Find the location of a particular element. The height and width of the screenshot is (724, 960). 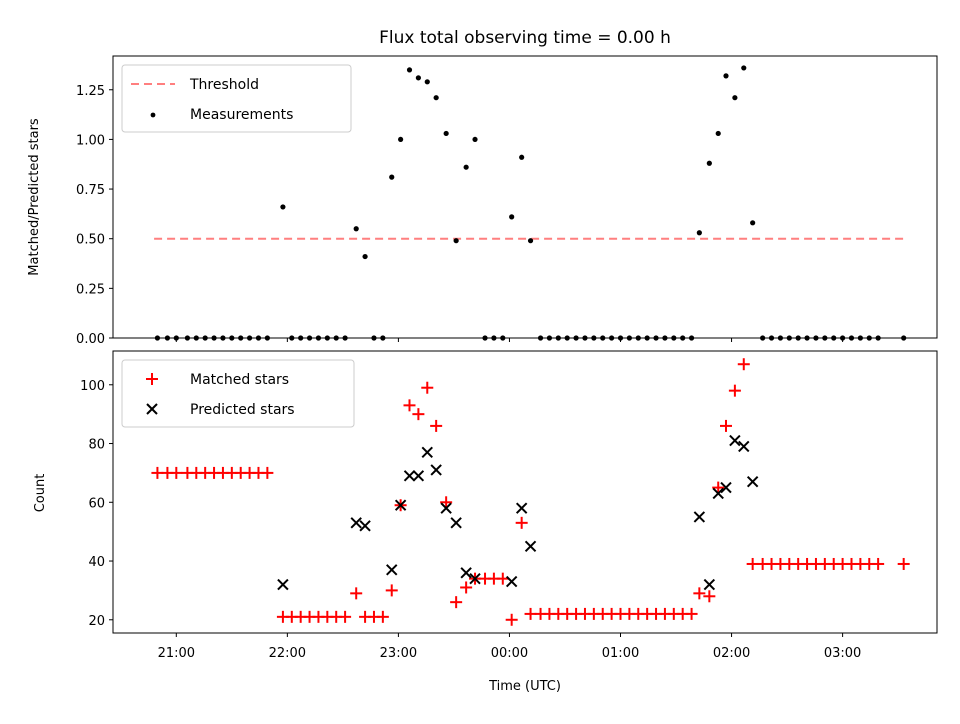

legend-predicted-label: Predicted stars is located at coordinates (242, 410).